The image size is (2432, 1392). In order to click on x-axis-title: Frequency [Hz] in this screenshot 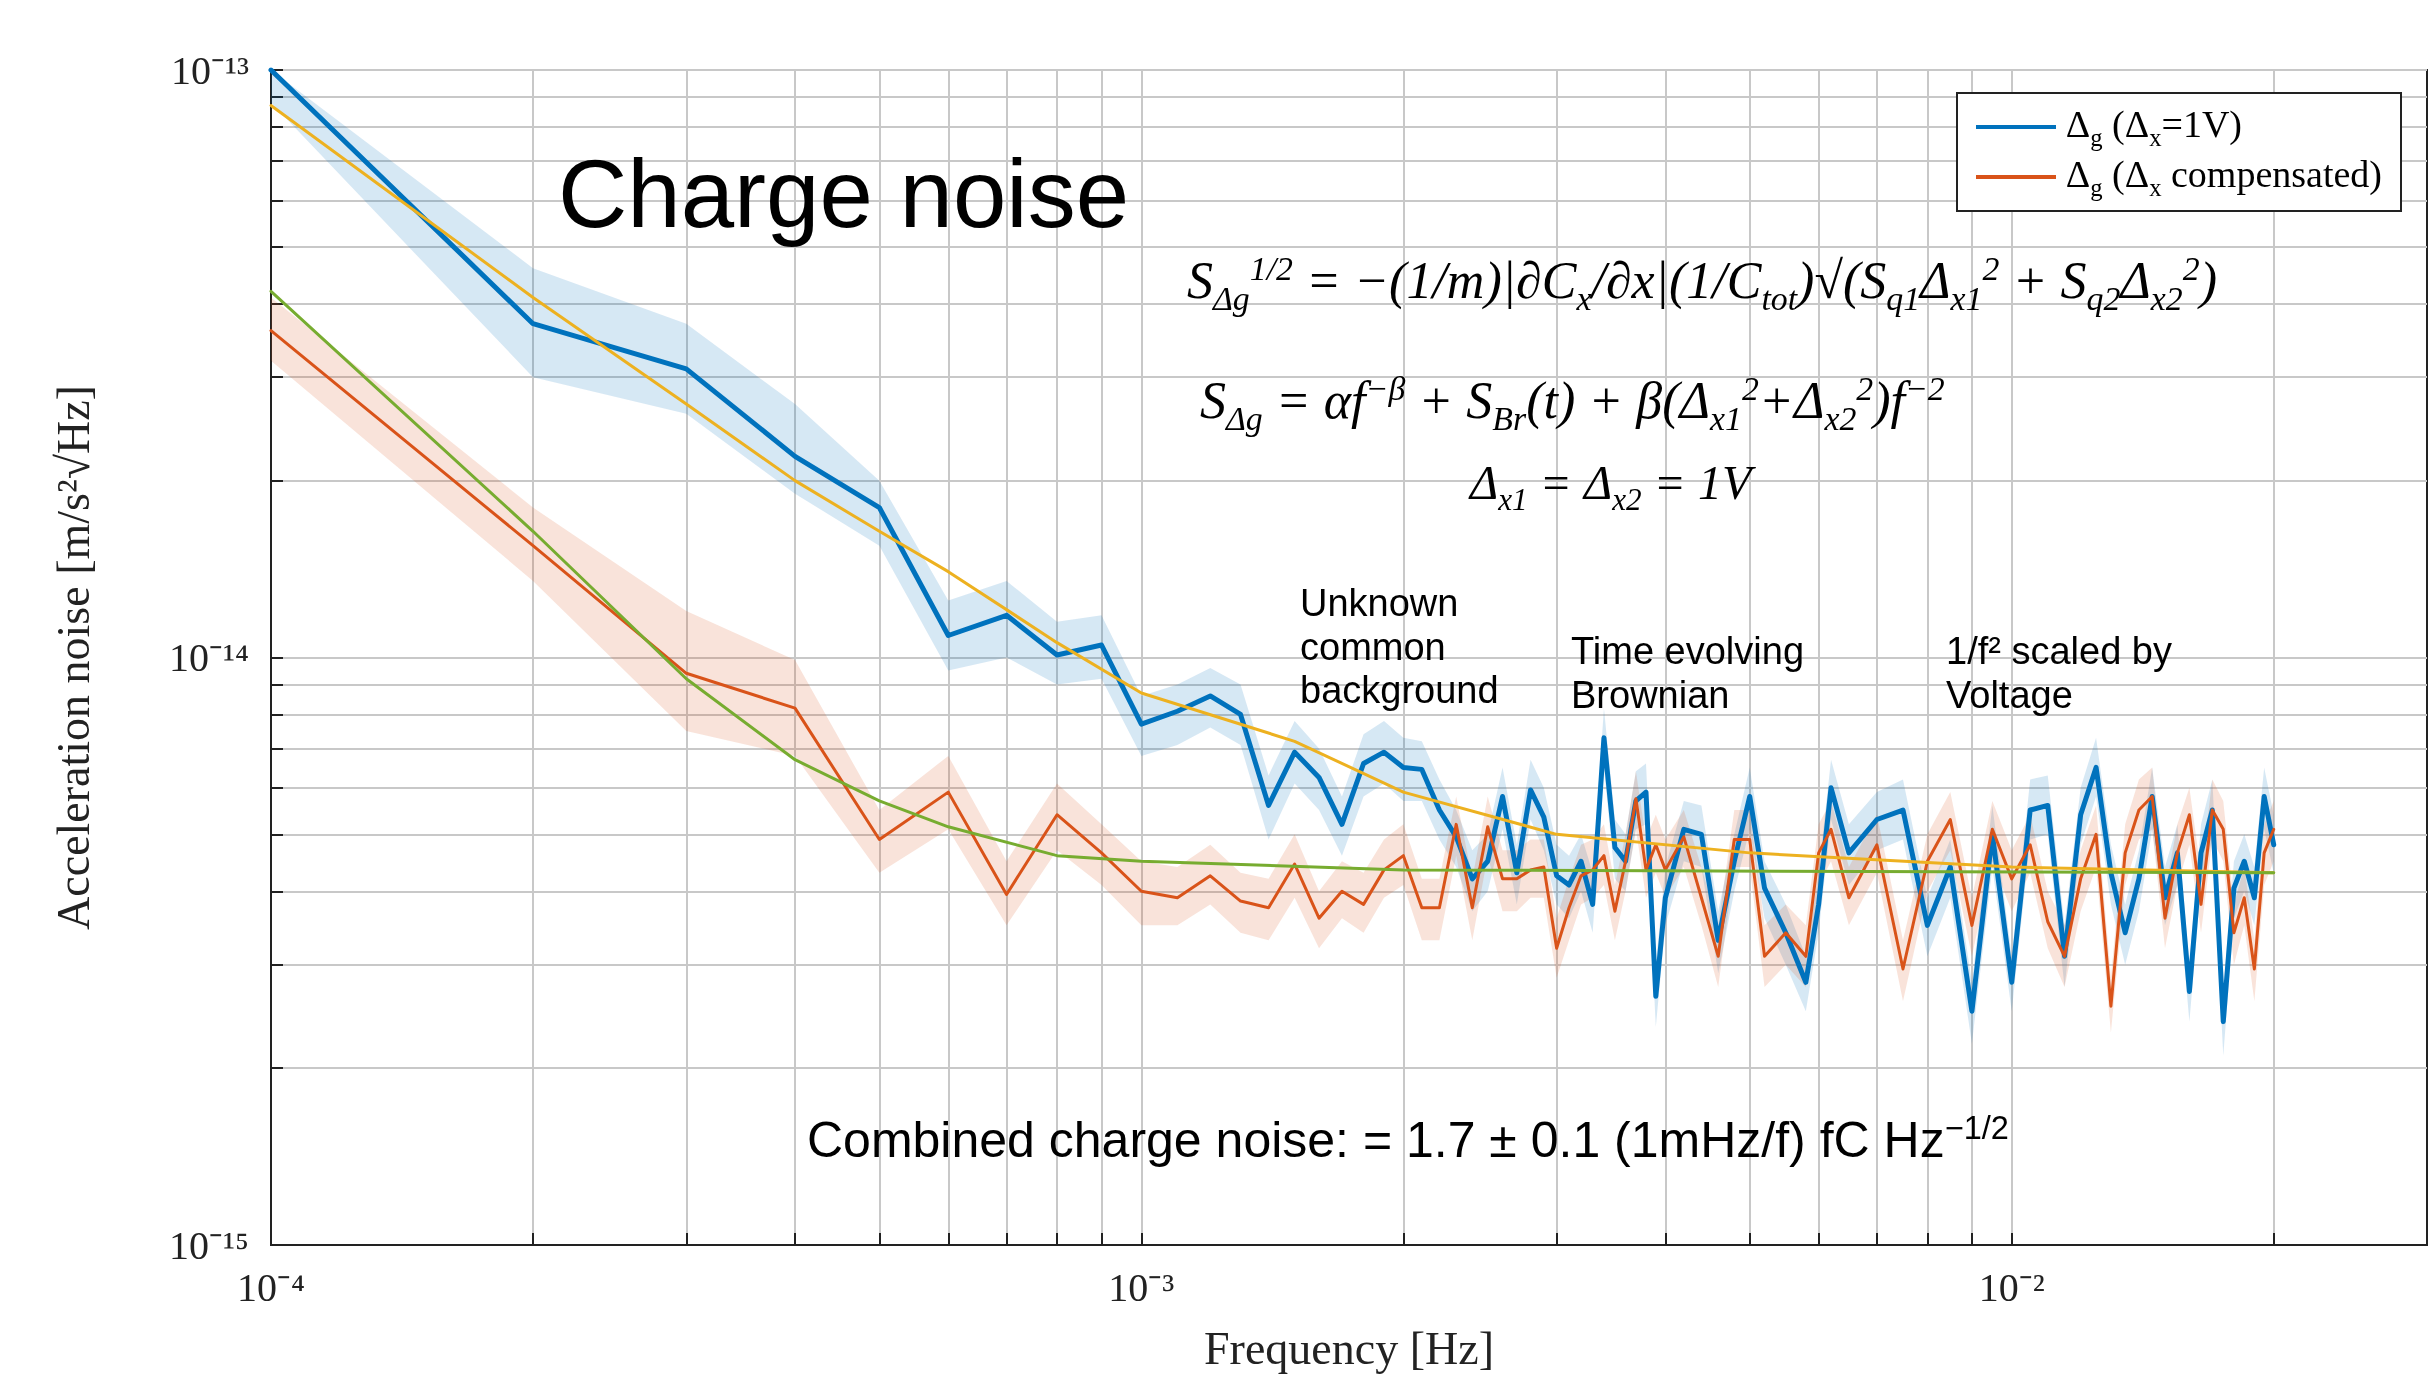, I will do `click(1349, 1348)`.